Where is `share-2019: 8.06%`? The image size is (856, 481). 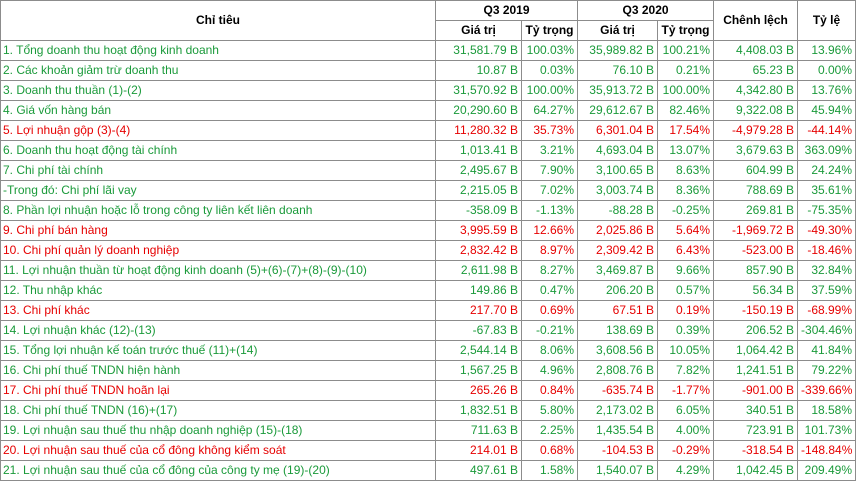 share-2019: 8.06% is located at coordinates (549, 350).